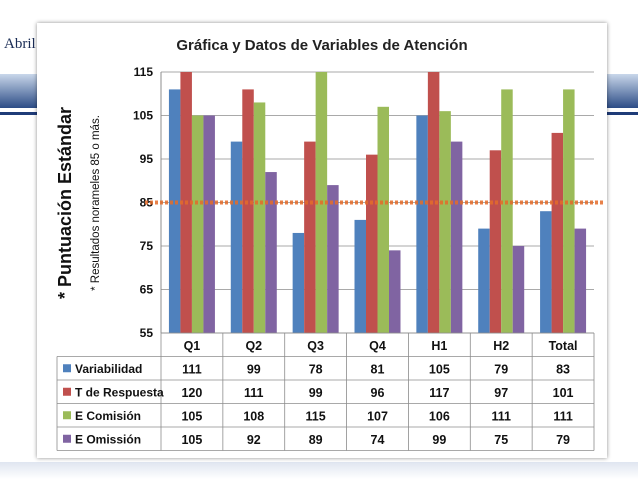 The width and height of the screenshot is (638, 479). I want to click on category-label: Q3, so click(315, 346).